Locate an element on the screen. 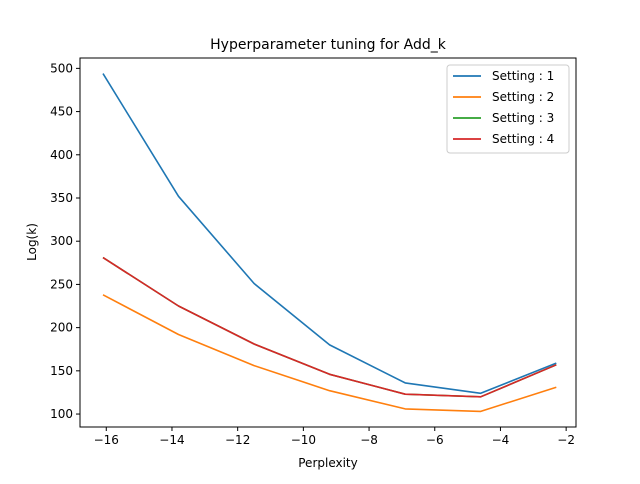  legend-label-1: Setting : 1 is located at coordinates (523, 76).